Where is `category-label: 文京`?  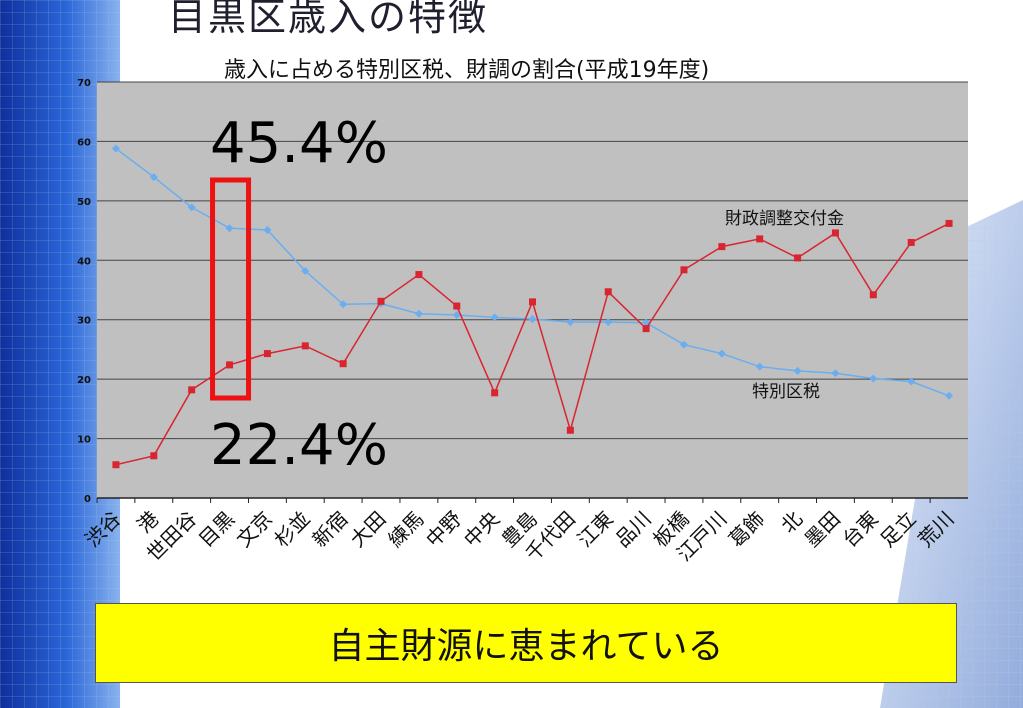 category-label: 文京 is located at coordinates (254, 529).